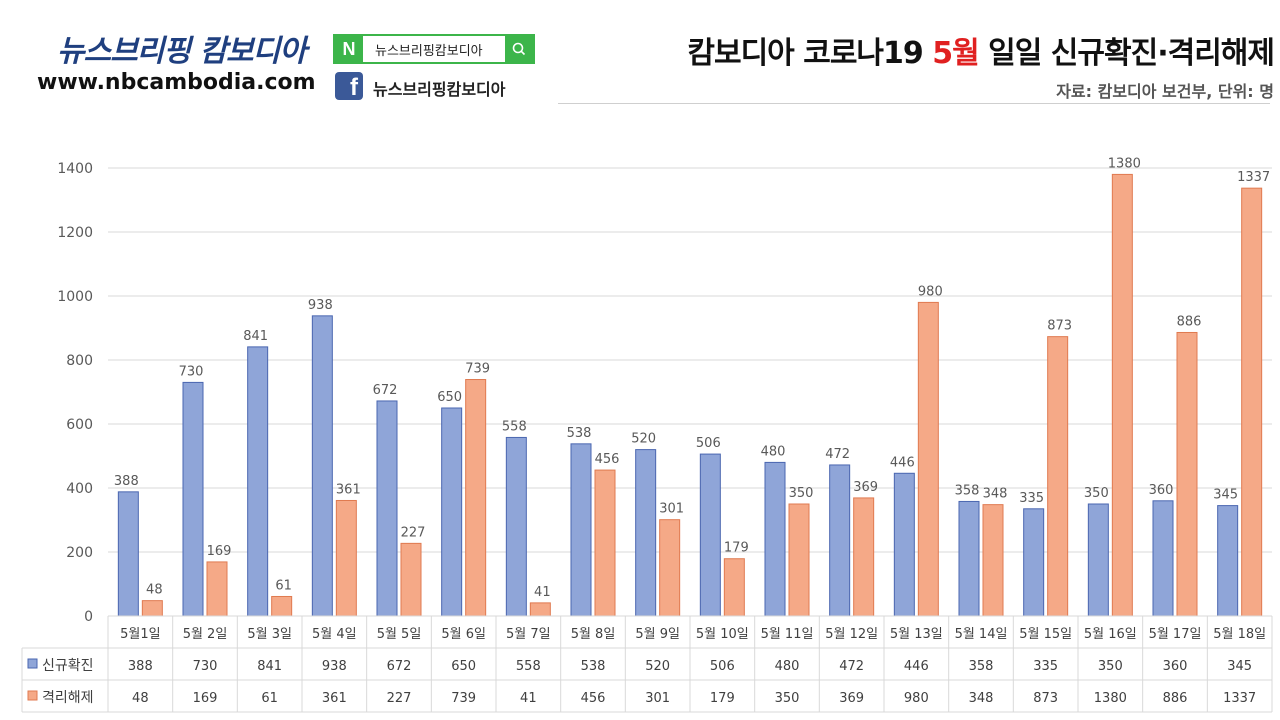  Describe the element at coordinates (657, 666) in the screenshot. I see `table-cell: 520` at that location.